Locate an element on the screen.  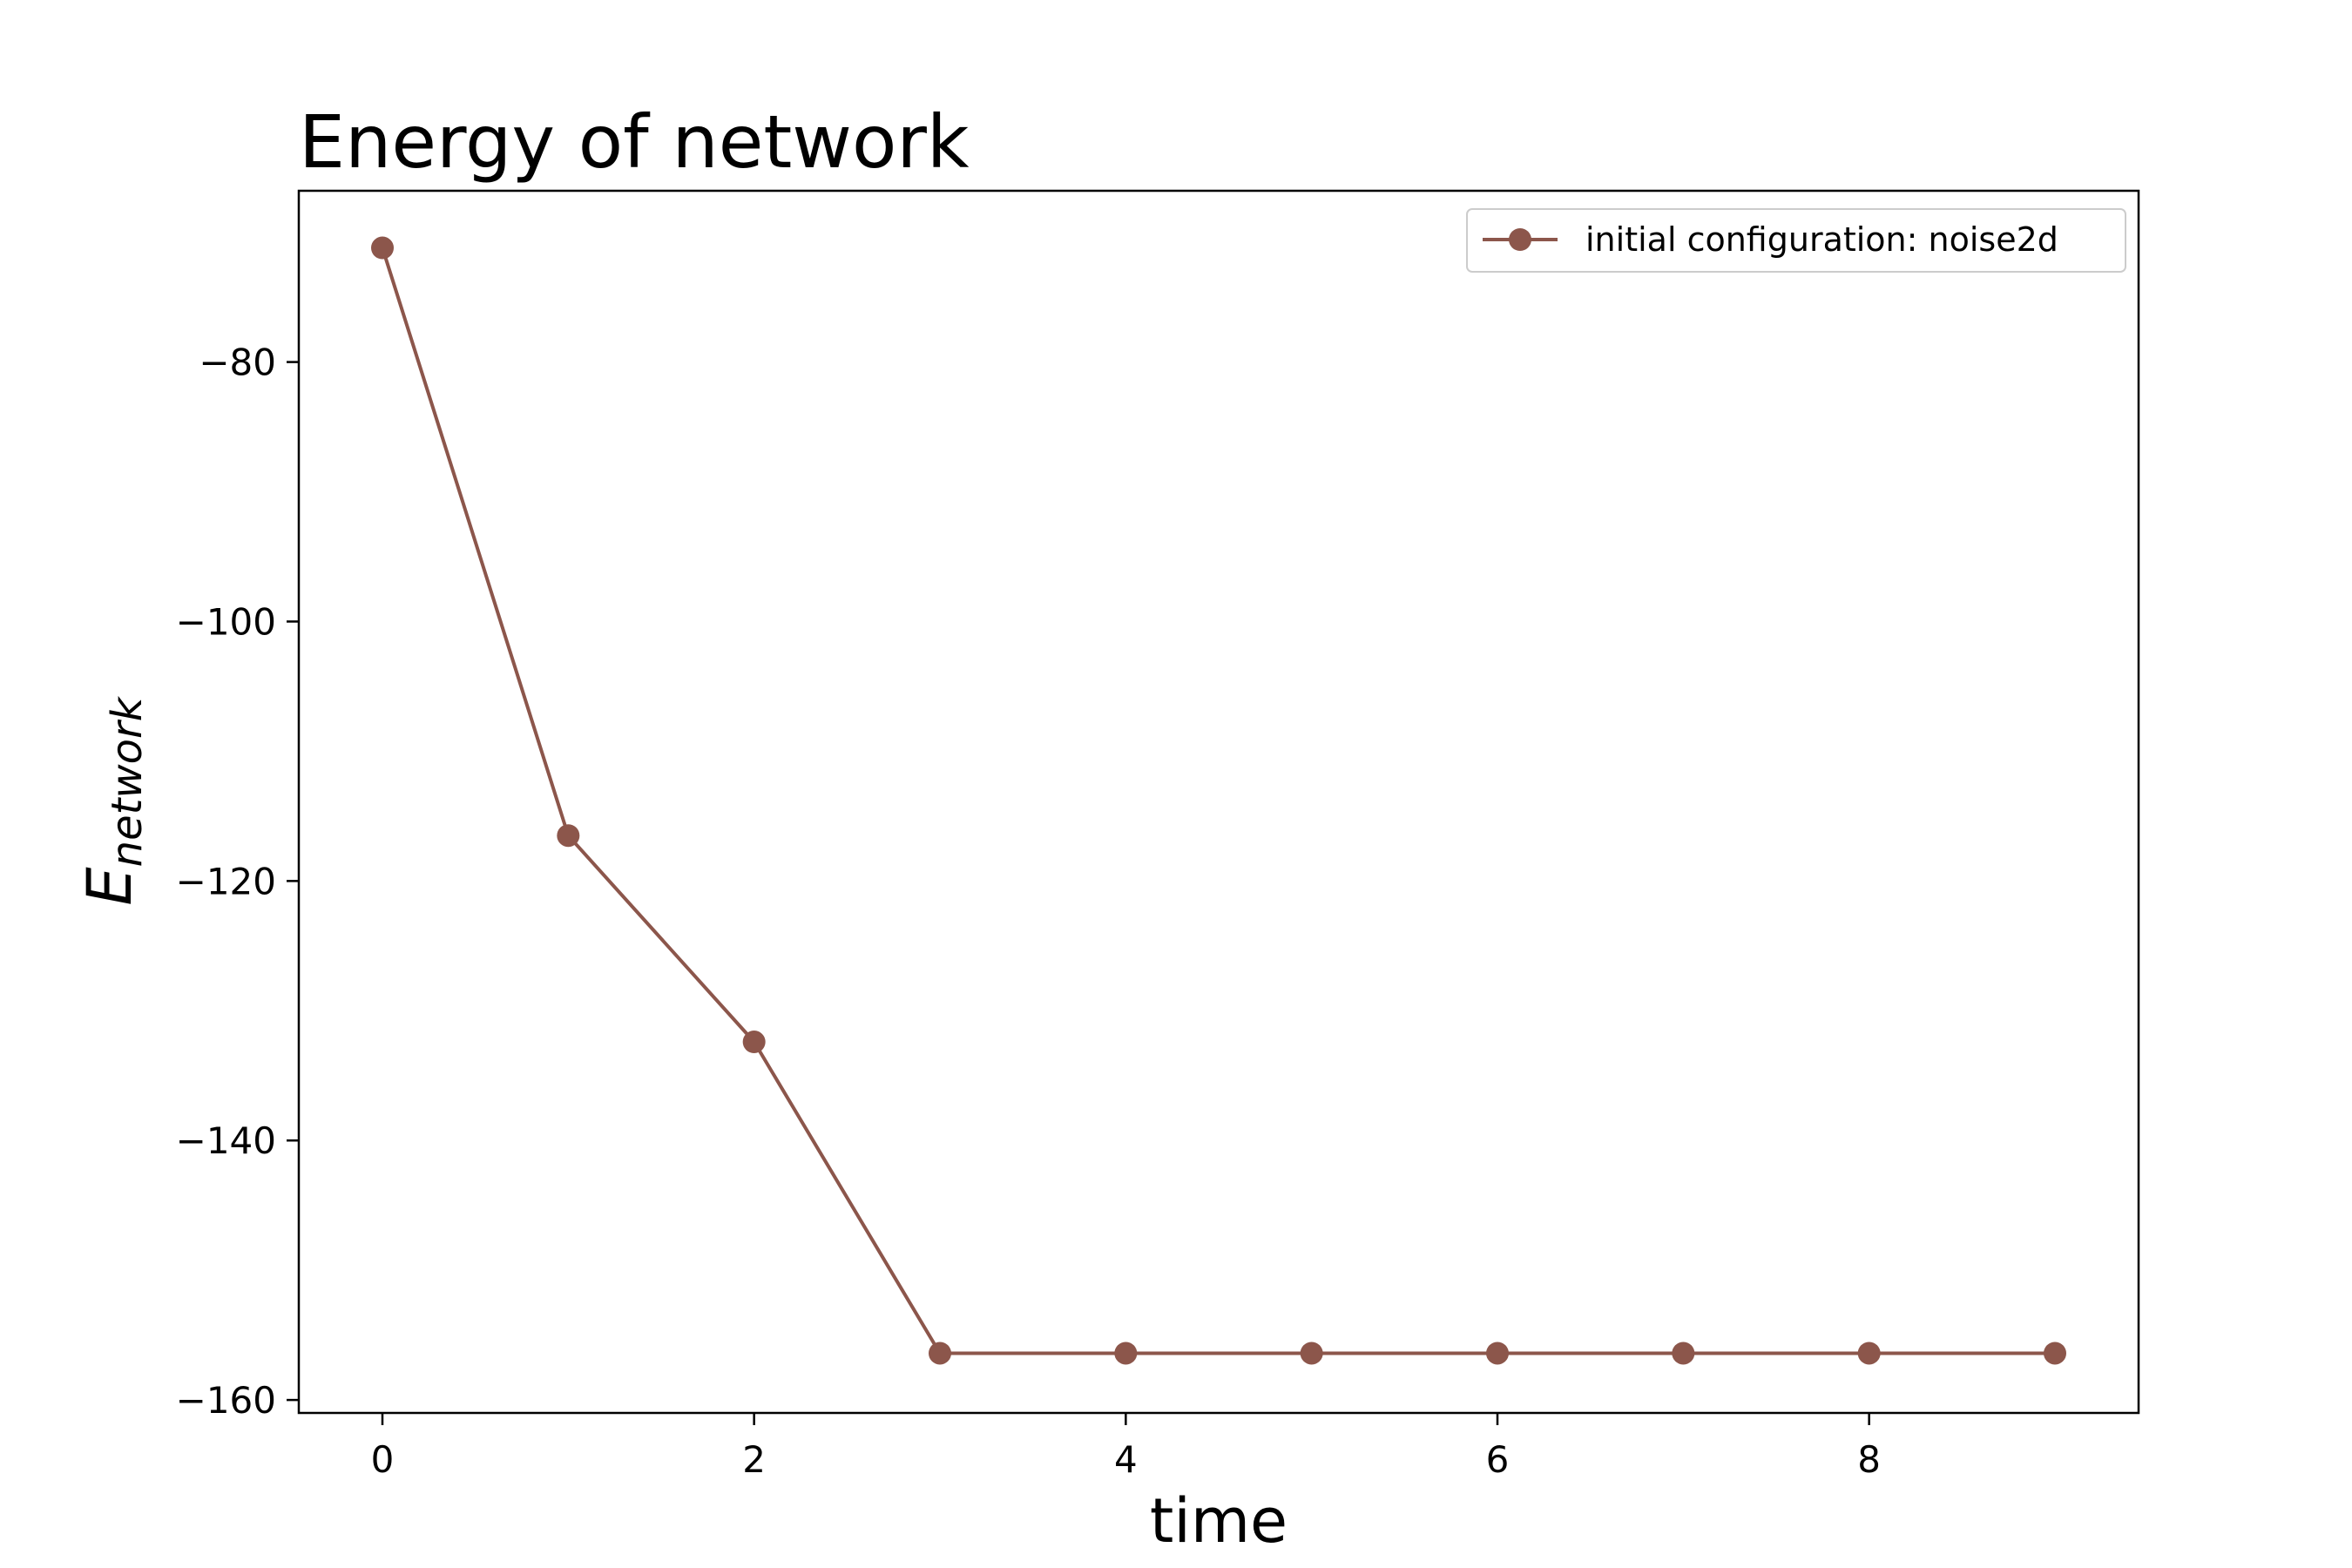
y-tick-label: −100 is located at coordinates (226, 621).